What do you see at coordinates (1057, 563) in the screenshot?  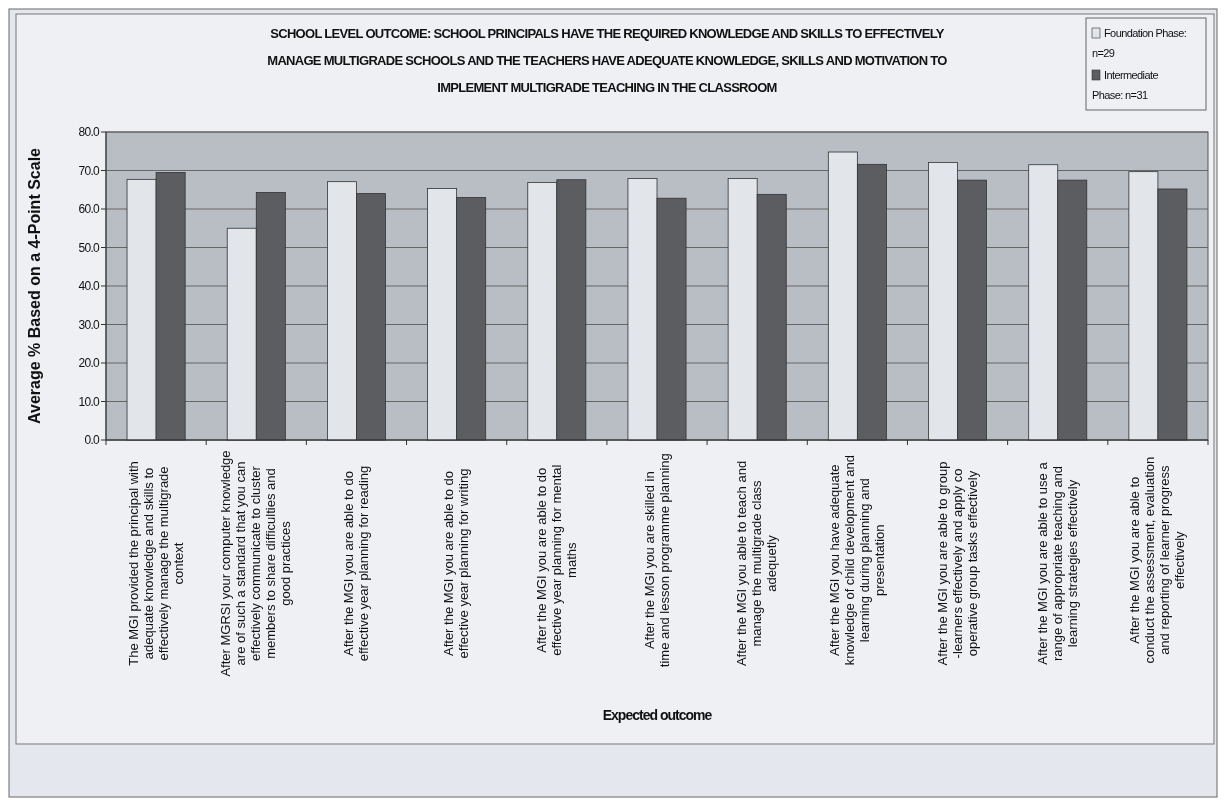 I see `x-tick-label: After the MGI you are able to use a range of appropriate teaching and learning strategies effectively` at bounding box center [1057, 563].